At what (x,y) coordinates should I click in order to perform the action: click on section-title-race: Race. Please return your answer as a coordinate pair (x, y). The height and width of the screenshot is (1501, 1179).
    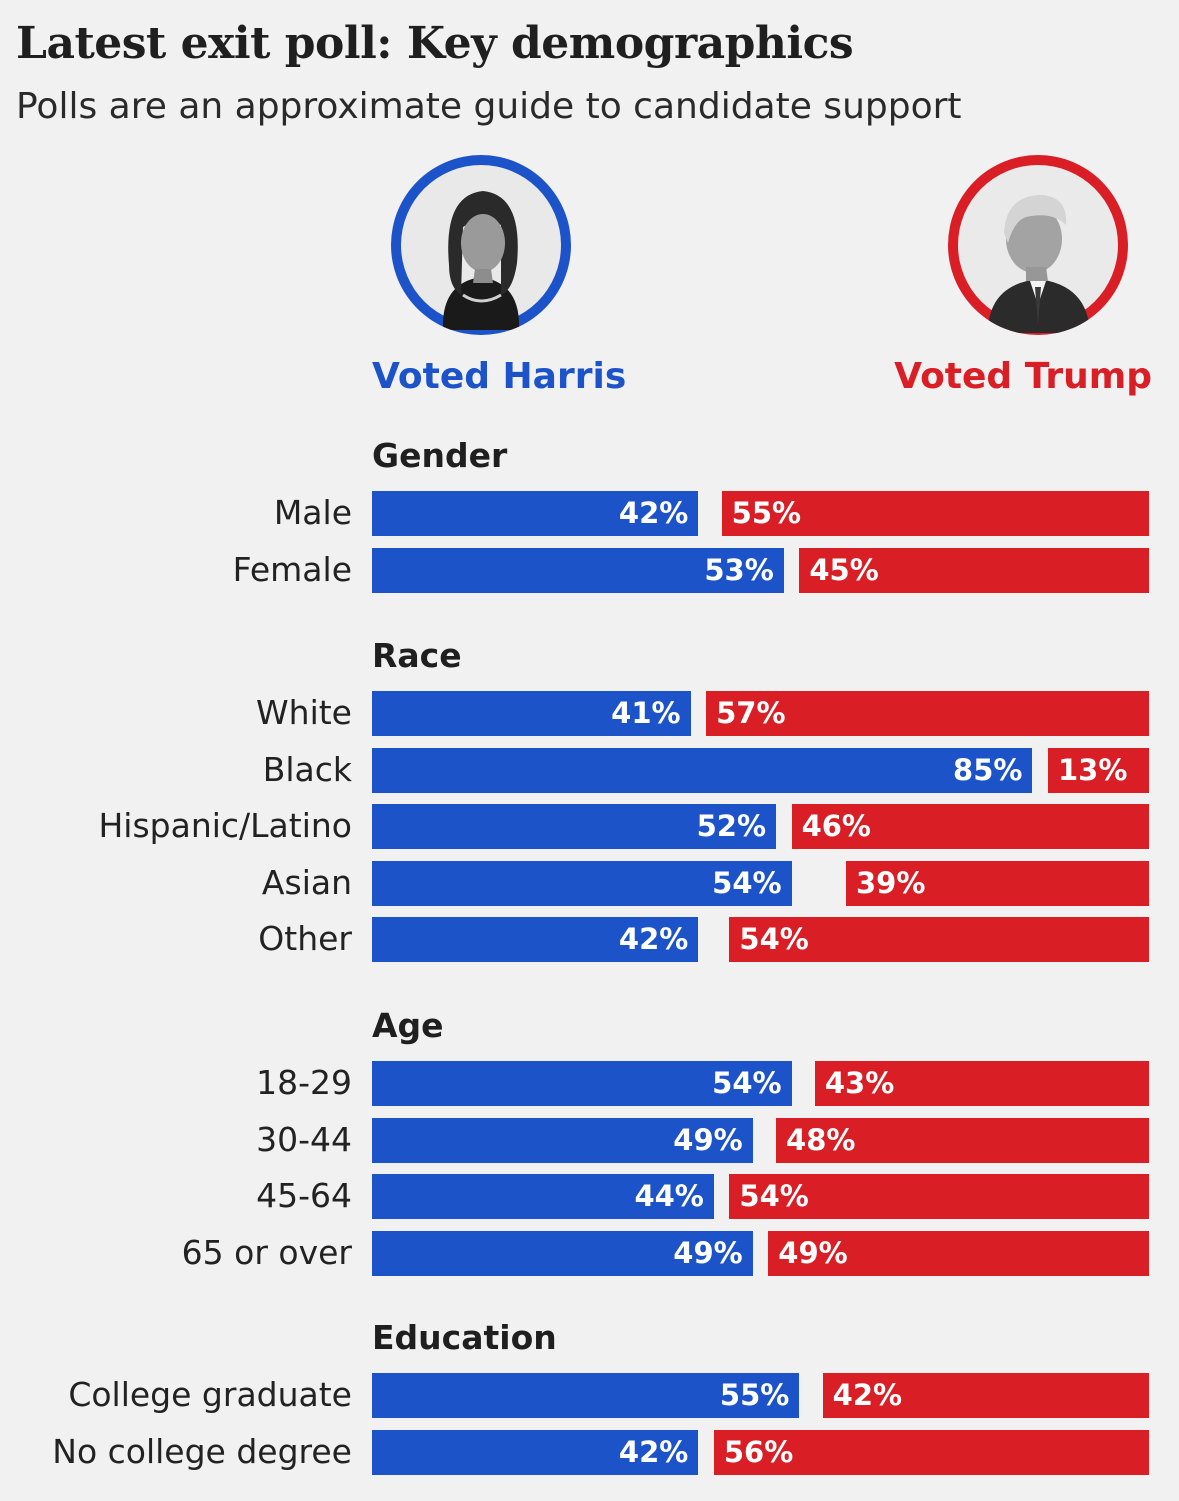
    Looking at the image, I should click on (417, 655).